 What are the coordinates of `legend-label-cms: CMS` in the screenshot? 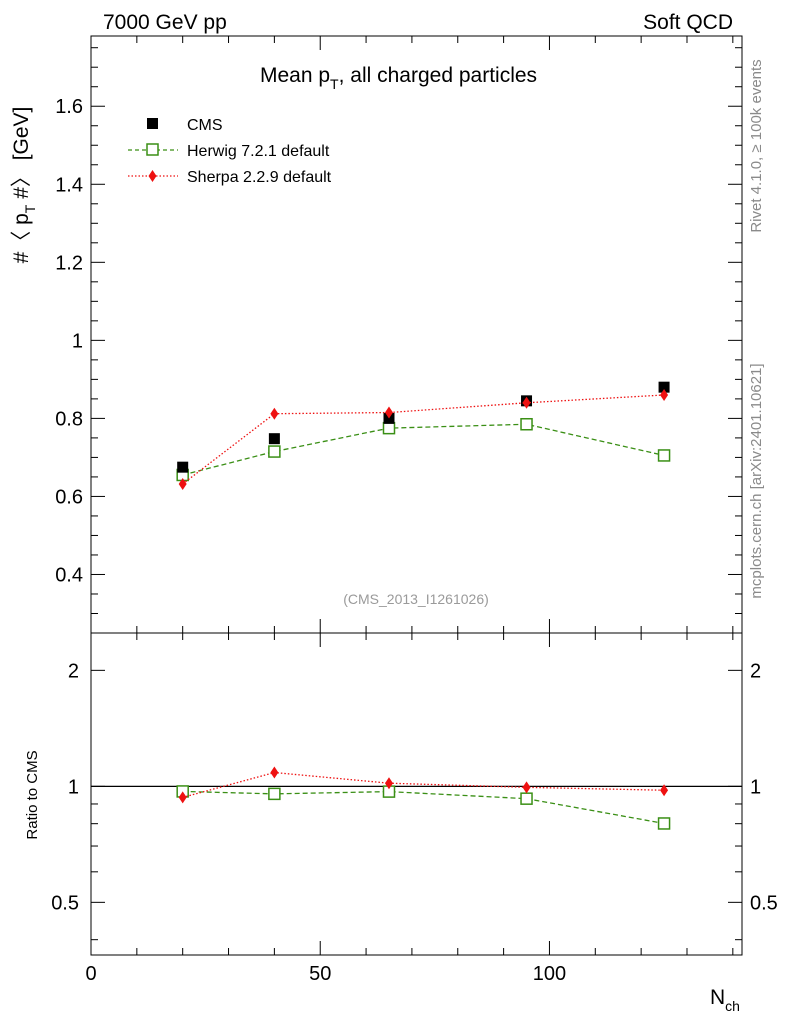 It's located at (205, 125).